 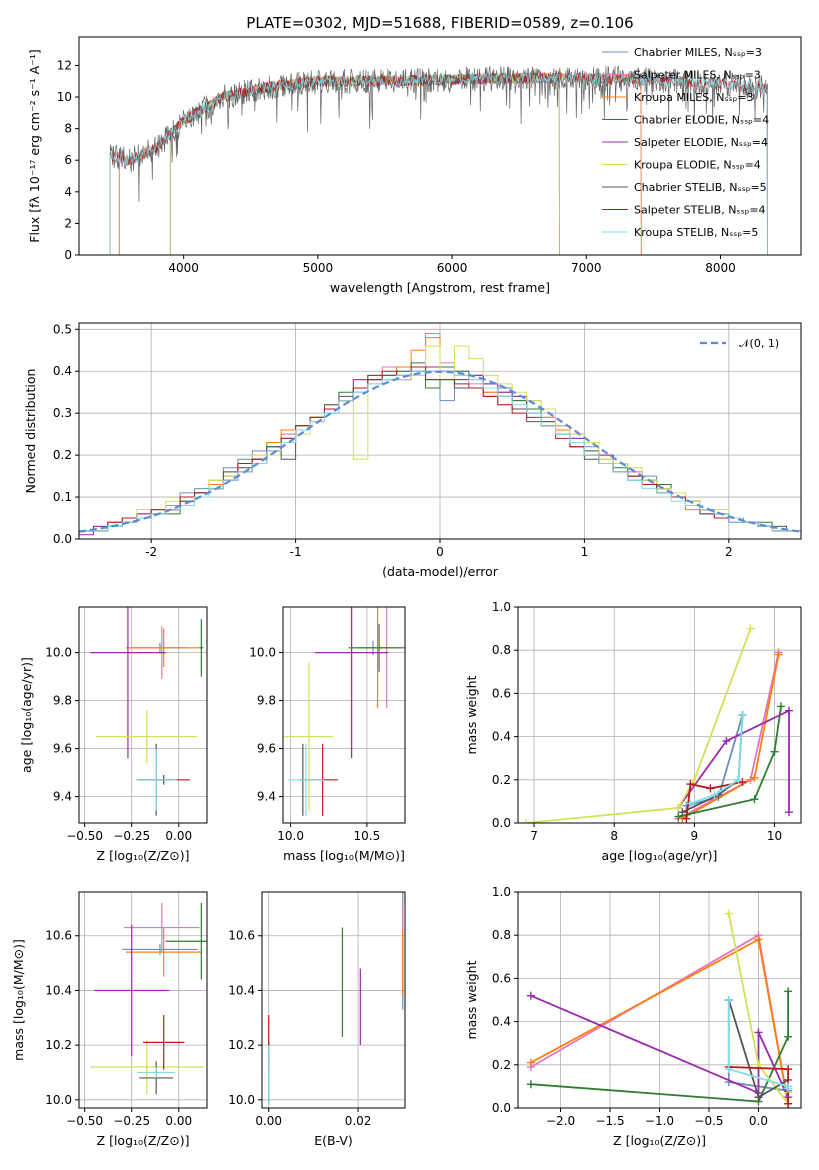 I want to click on x-tick-label: 6000, so click(x=452, y=268).